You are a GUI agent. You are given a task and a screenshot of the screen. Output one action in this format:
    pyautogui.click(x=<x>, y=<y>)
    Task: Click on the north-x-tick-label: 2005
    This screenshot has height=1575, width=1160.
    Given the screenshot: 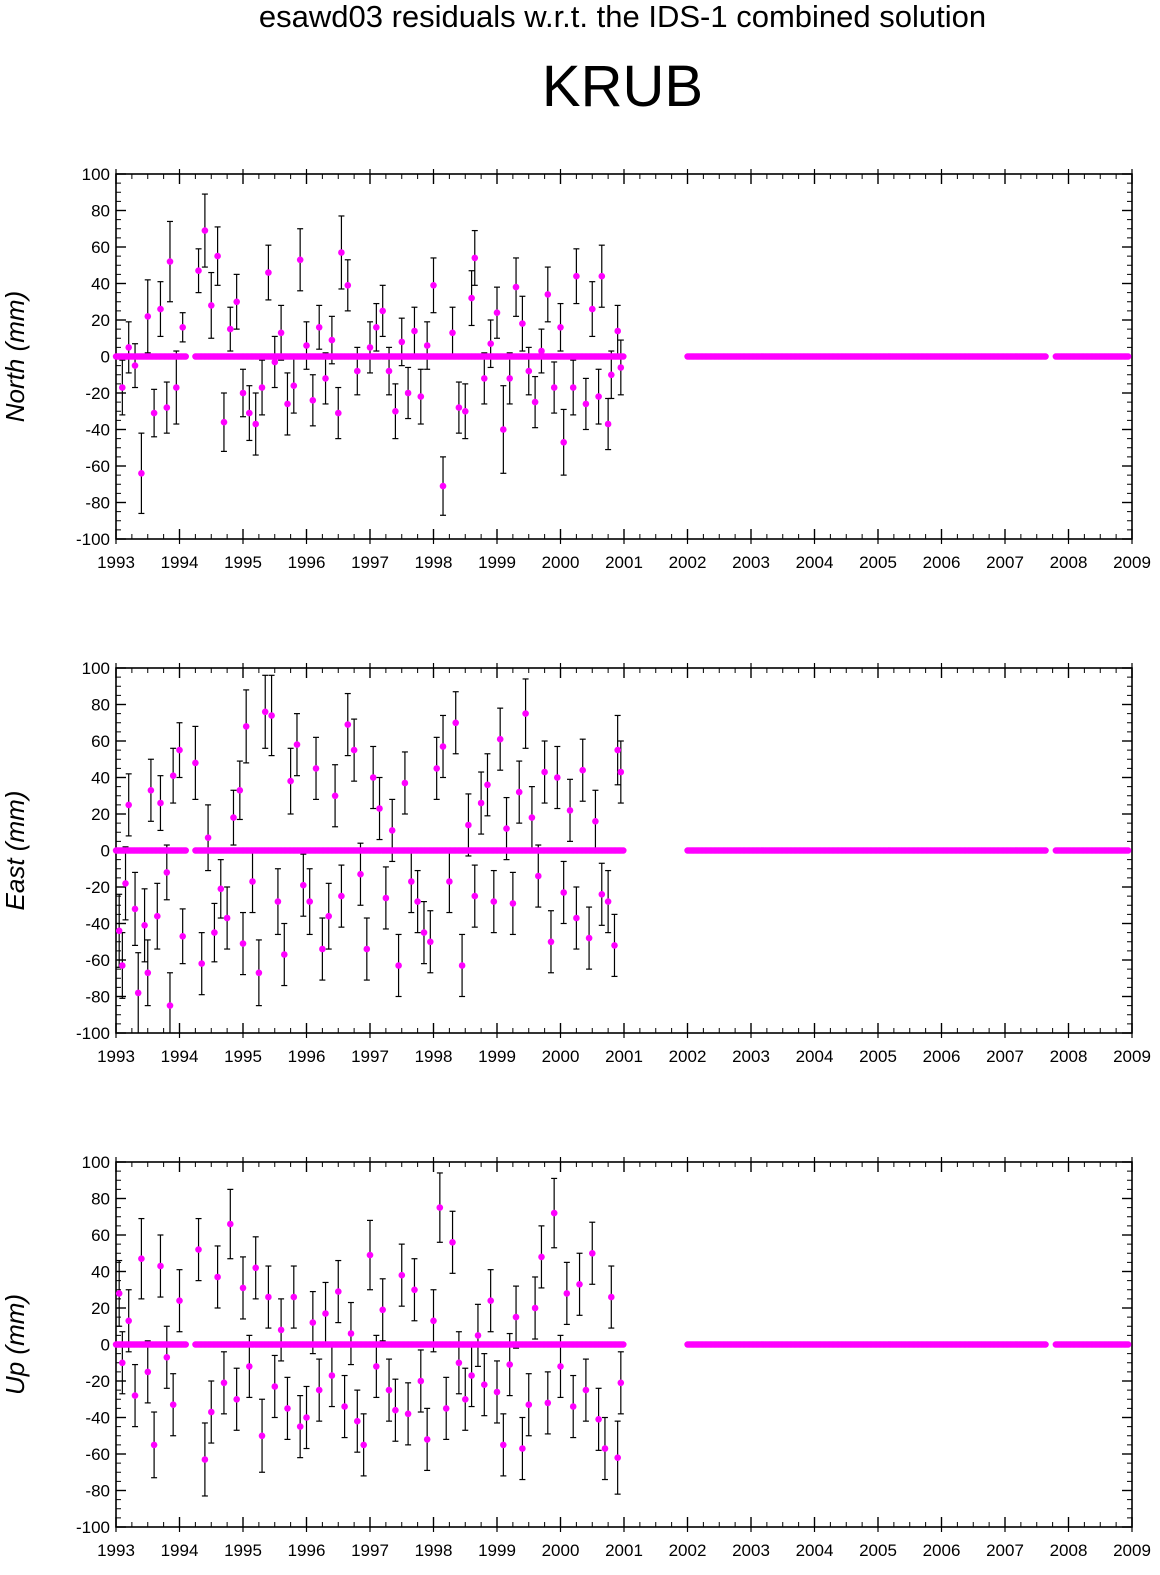 What is the action you would take?
    pyautogui.click(x=878, y=562)
    